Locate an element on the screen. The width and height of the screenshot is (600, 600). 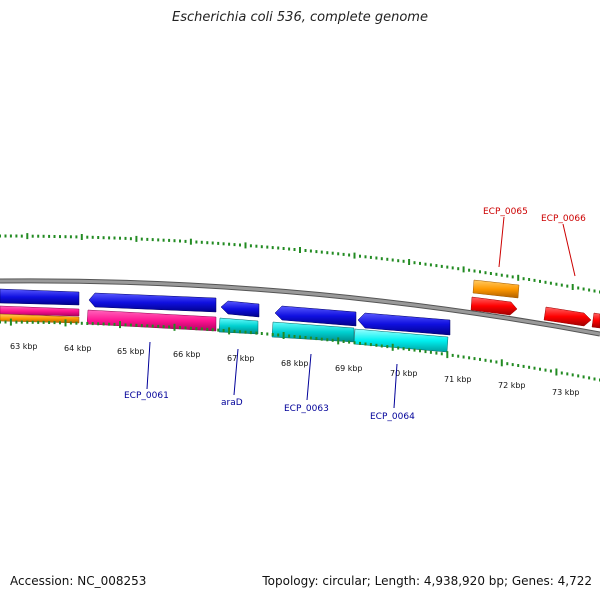
gene-label: ECP_0065 is located at coordinates (505, 212).